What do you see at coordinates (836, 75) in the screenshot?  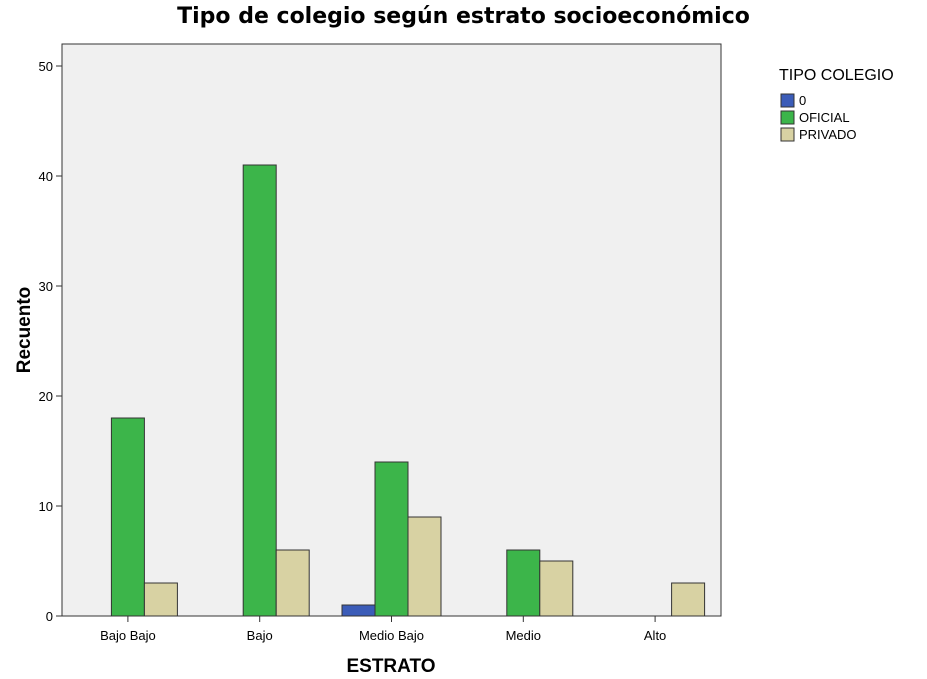 I see `legend-title: TIPO COLEGIO` at bounding box center [836, 75].